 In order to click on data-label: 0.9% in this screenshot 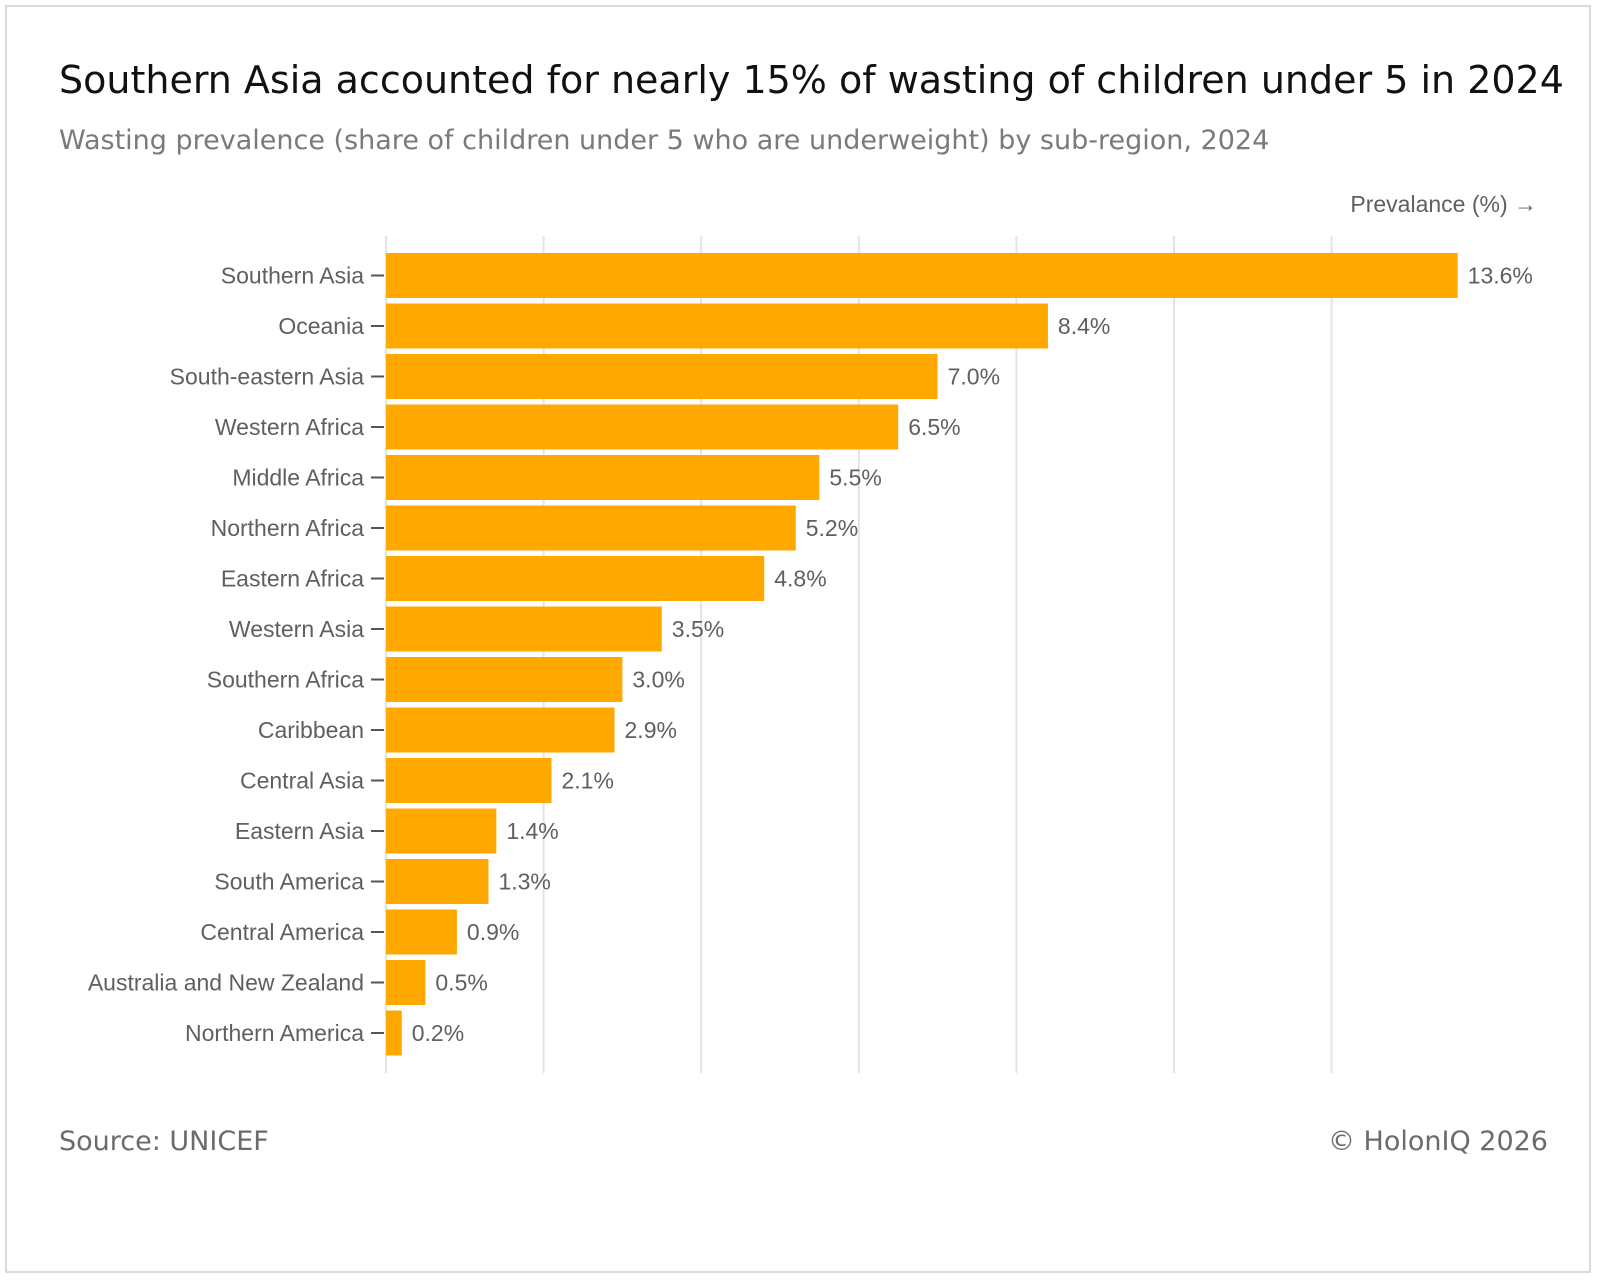, I will do `click(493, 932)`.